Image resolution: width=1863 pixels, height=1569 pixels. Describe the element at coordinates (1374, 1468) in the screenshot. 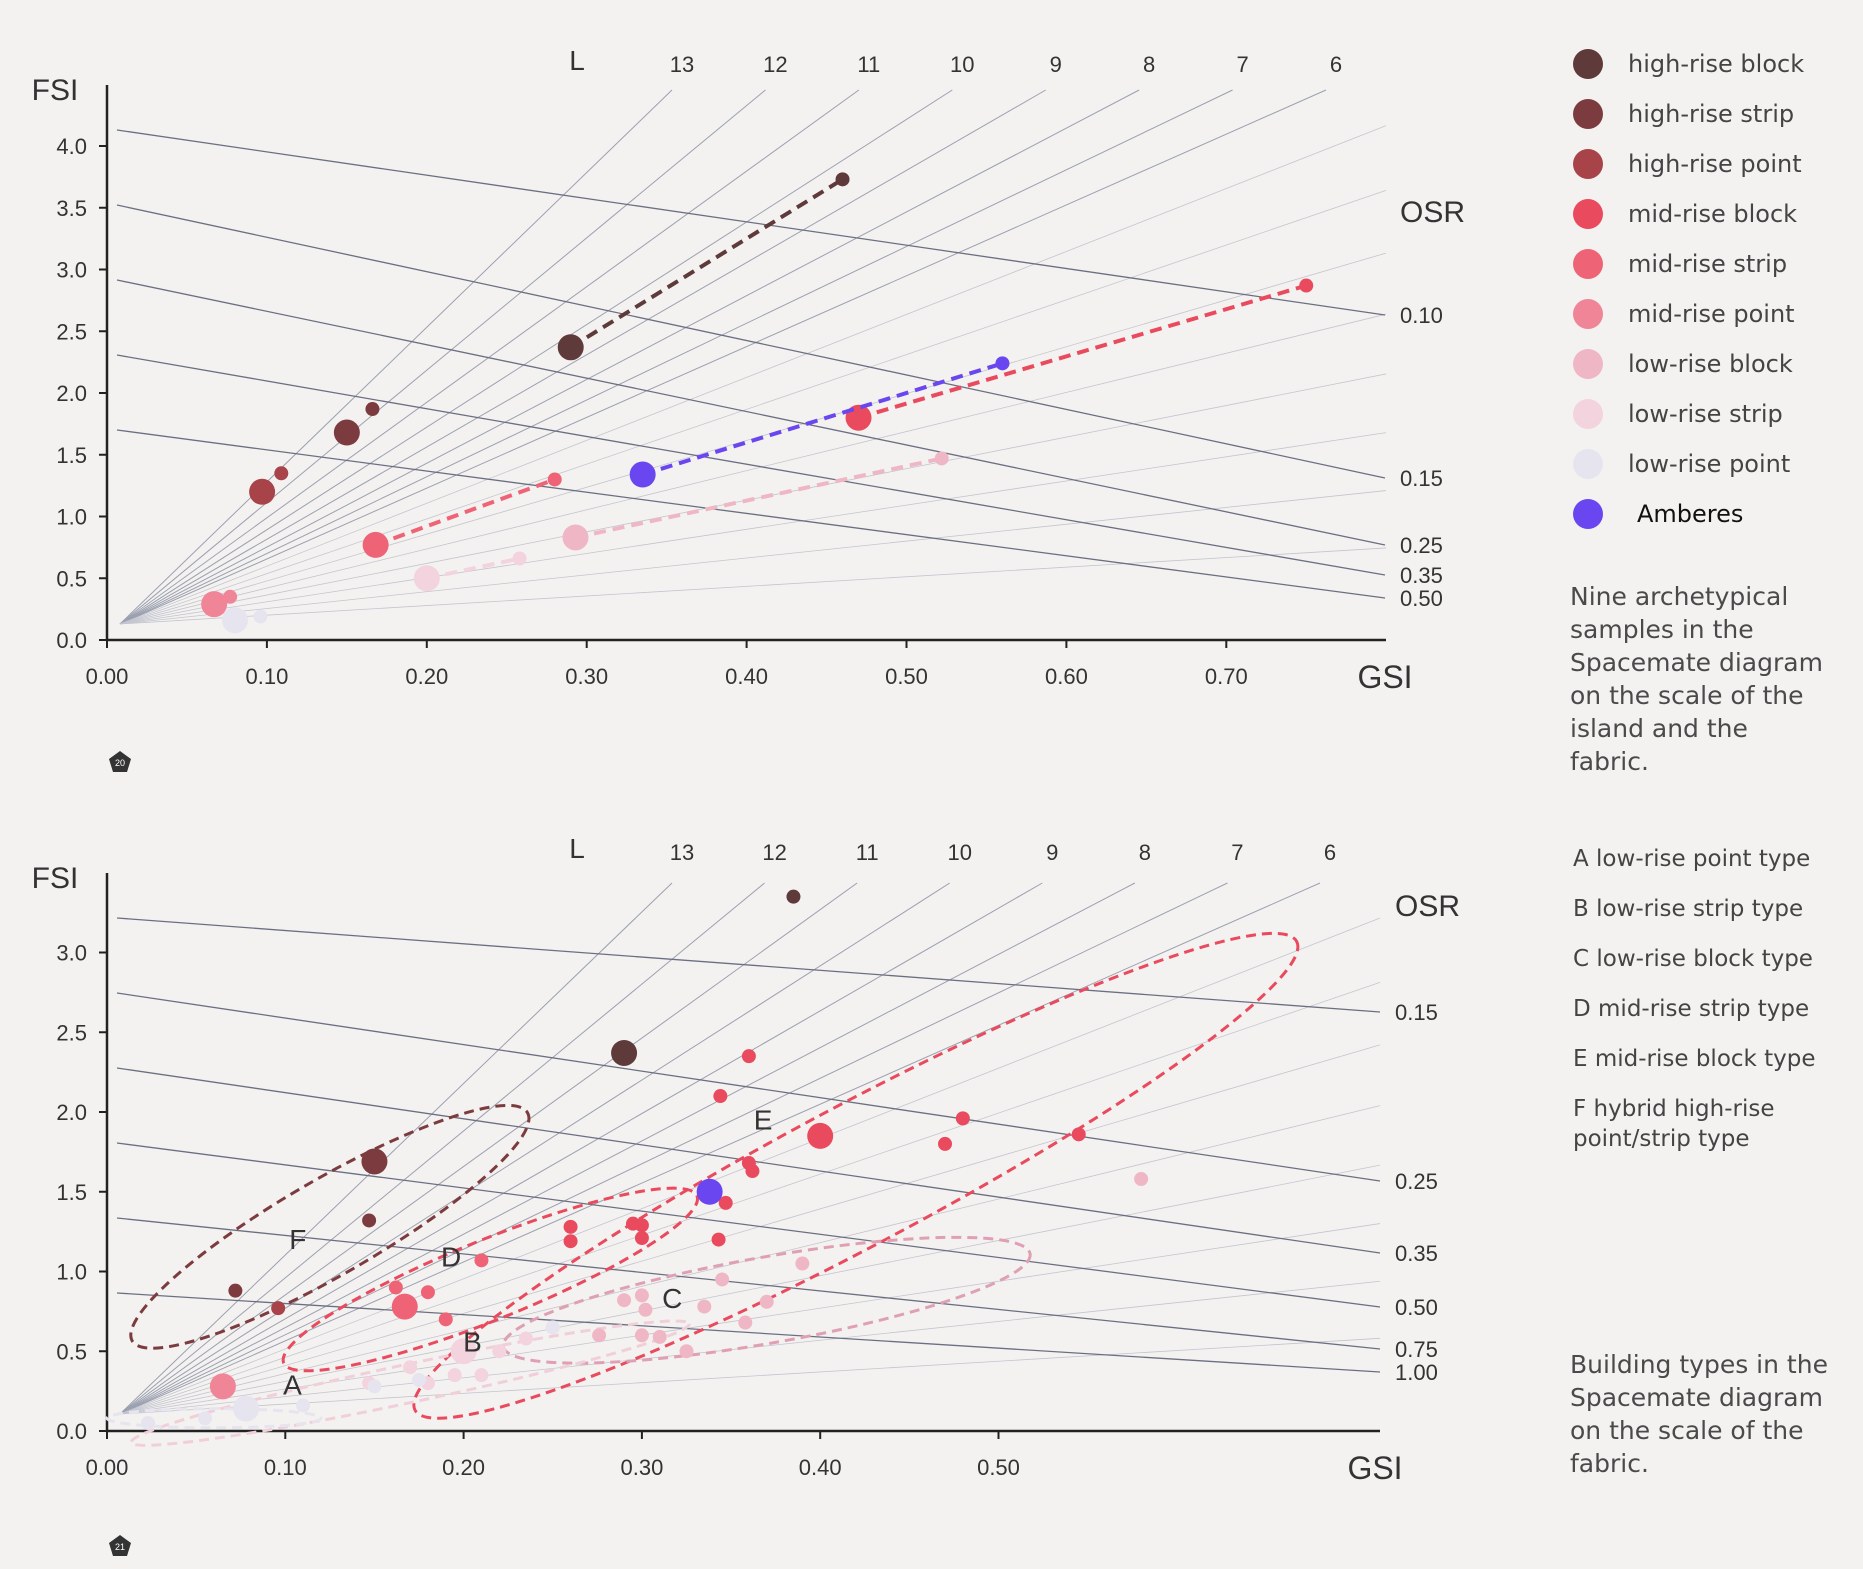

I see `x-axis-label: GSI` at that location.